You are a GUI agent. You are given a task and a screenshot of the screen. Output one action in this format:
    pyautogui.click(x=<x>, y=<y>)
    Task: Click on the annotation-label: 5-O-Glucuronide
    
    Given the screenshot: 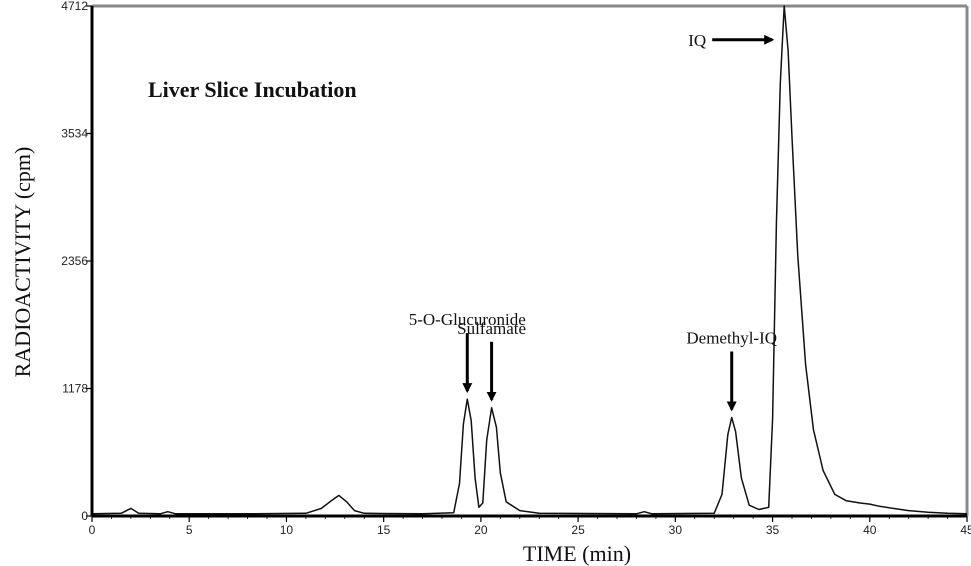 What is the action you would take?
    pyautogui.click(x=467, y=319)
    